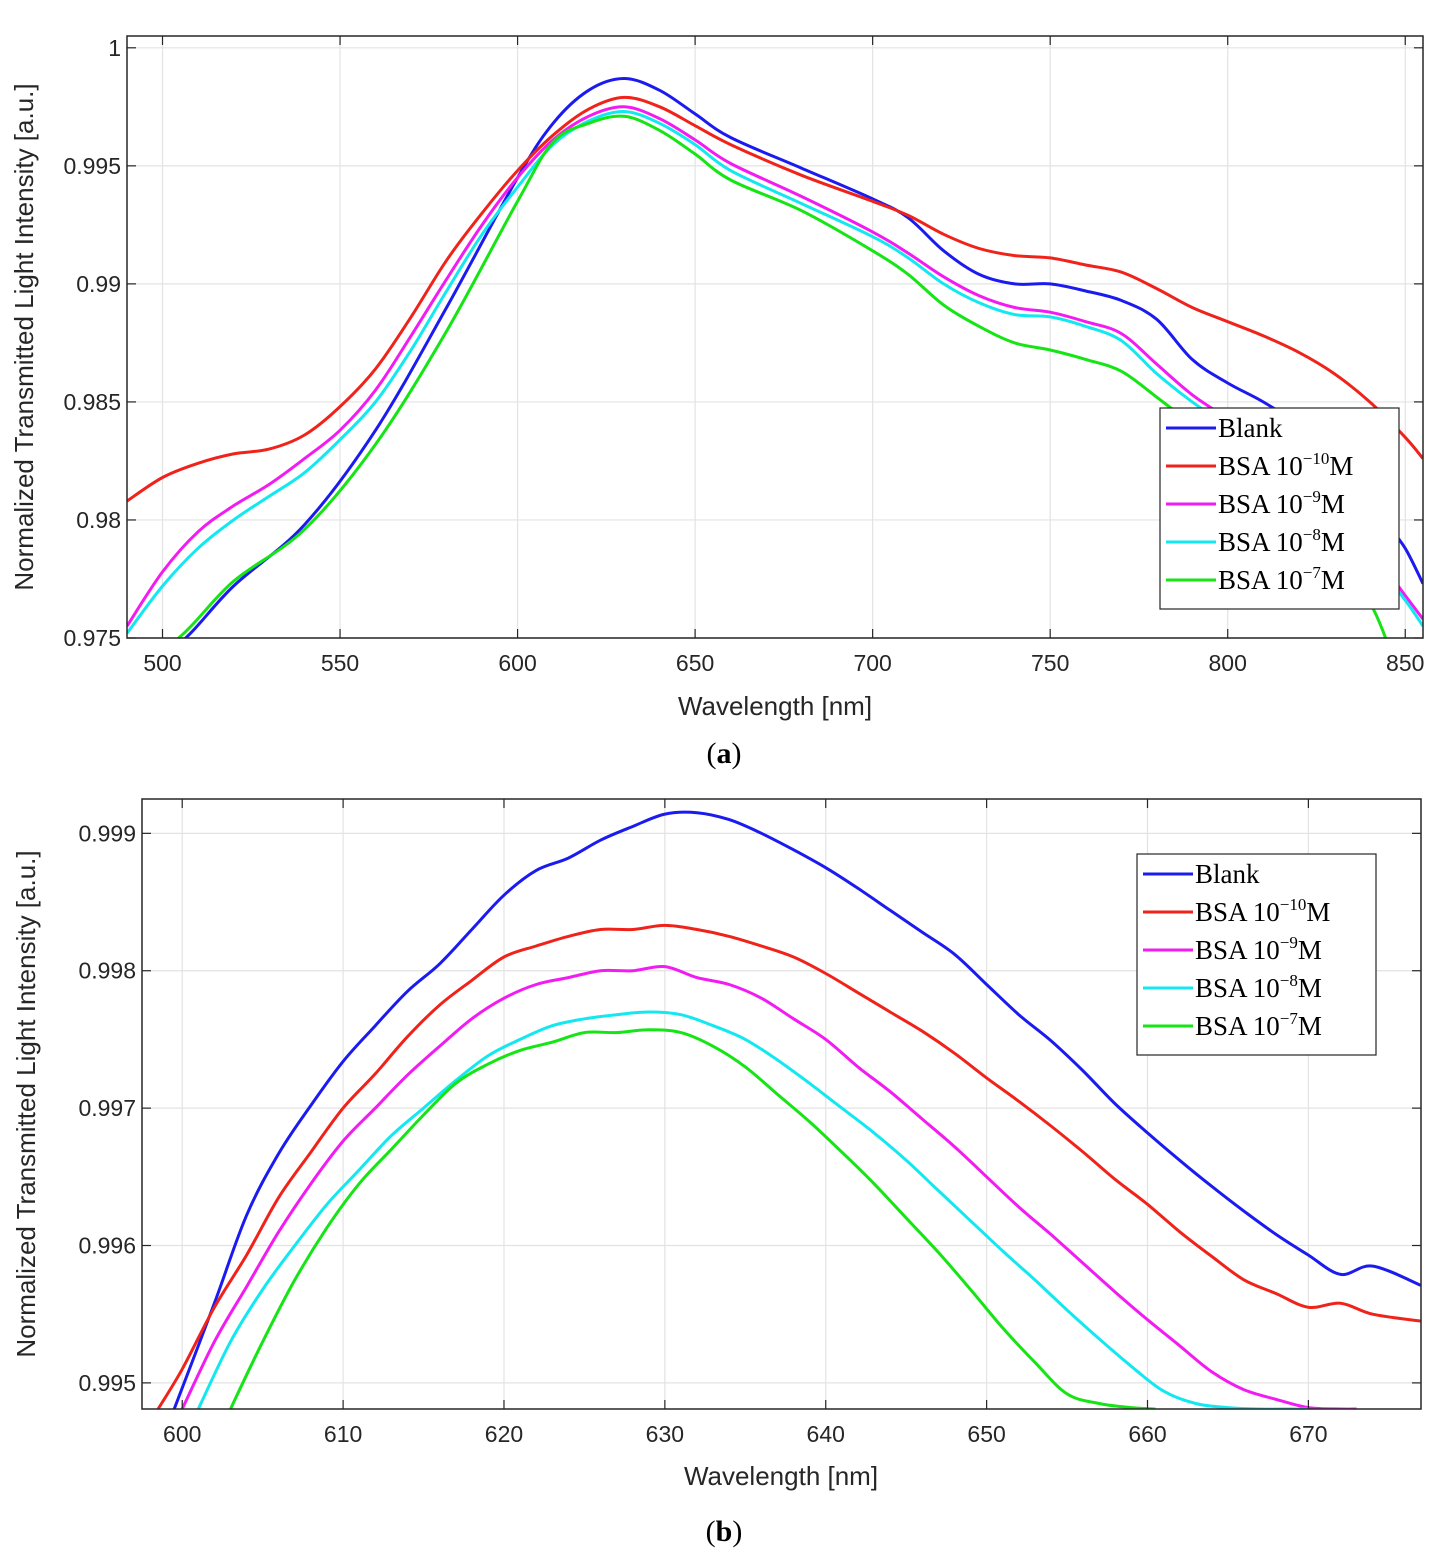 The image size is (1448, 1561). I want to click on y-tick-label: 0.996, so click(107, 1246).